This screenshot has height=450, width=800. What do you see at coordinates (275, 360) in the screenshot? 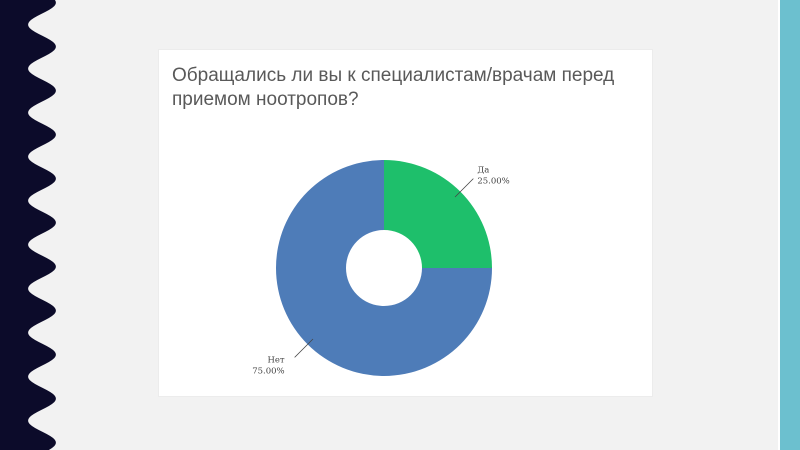
I see `slice-label-1: Нет` at bounding box center [275, 360].